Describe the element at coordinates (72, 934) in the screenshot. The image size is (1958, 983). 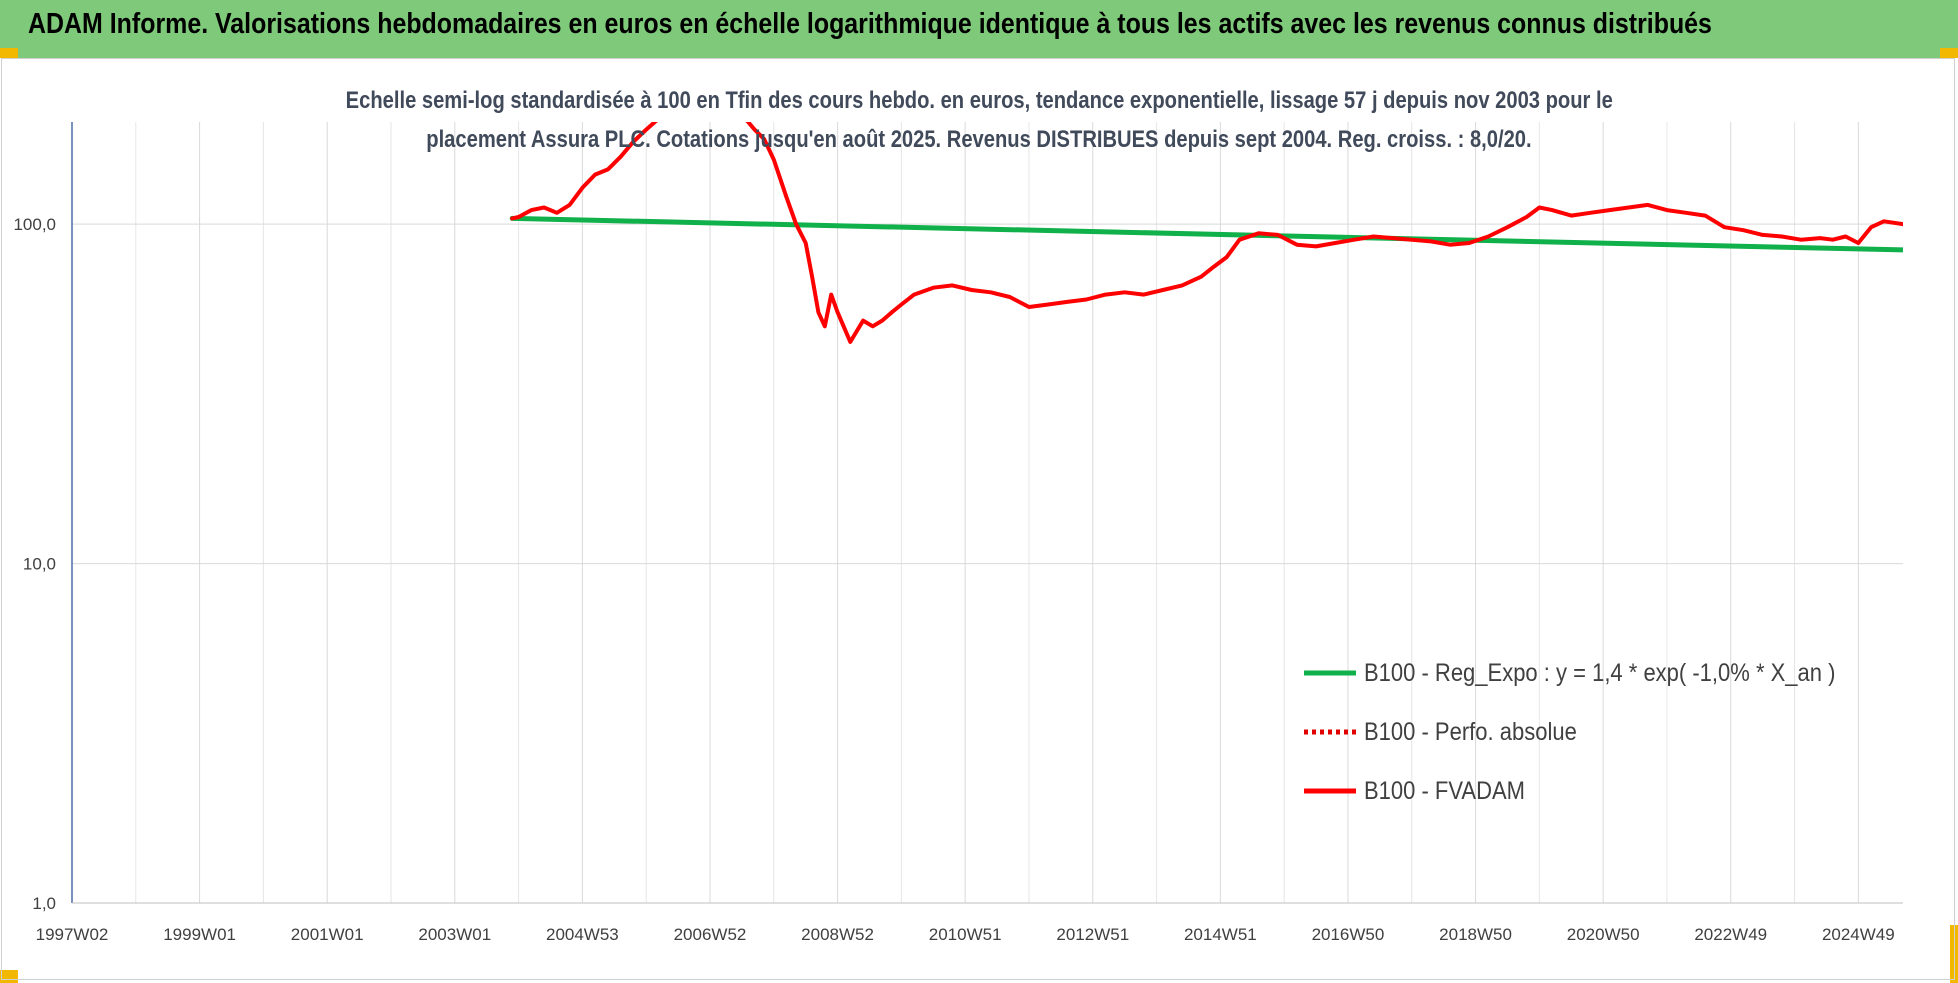
I see `x-tick-label: 1997W02` at that location.